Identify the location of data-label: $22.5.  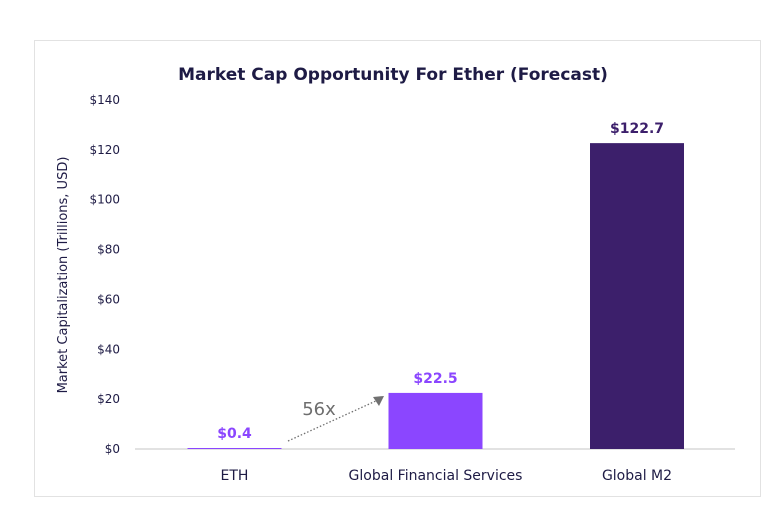
(435, 379).